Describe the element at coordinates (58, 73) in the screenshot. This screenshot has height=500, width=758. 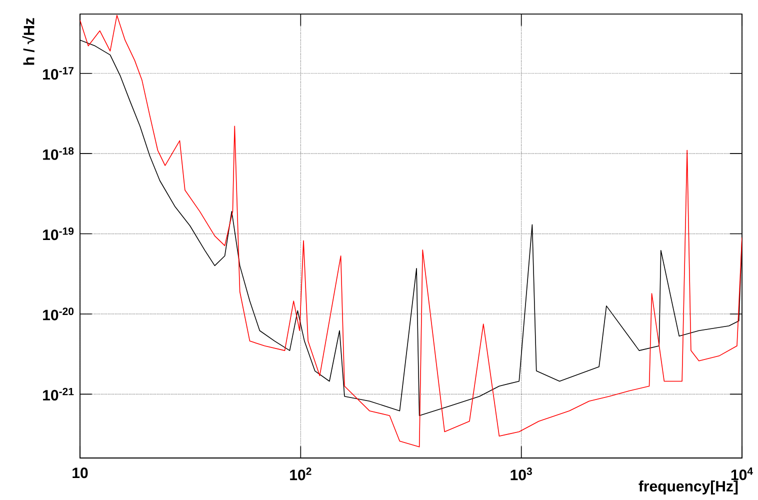
I see `y-tick-label: 10$^{-17}$` at that location.